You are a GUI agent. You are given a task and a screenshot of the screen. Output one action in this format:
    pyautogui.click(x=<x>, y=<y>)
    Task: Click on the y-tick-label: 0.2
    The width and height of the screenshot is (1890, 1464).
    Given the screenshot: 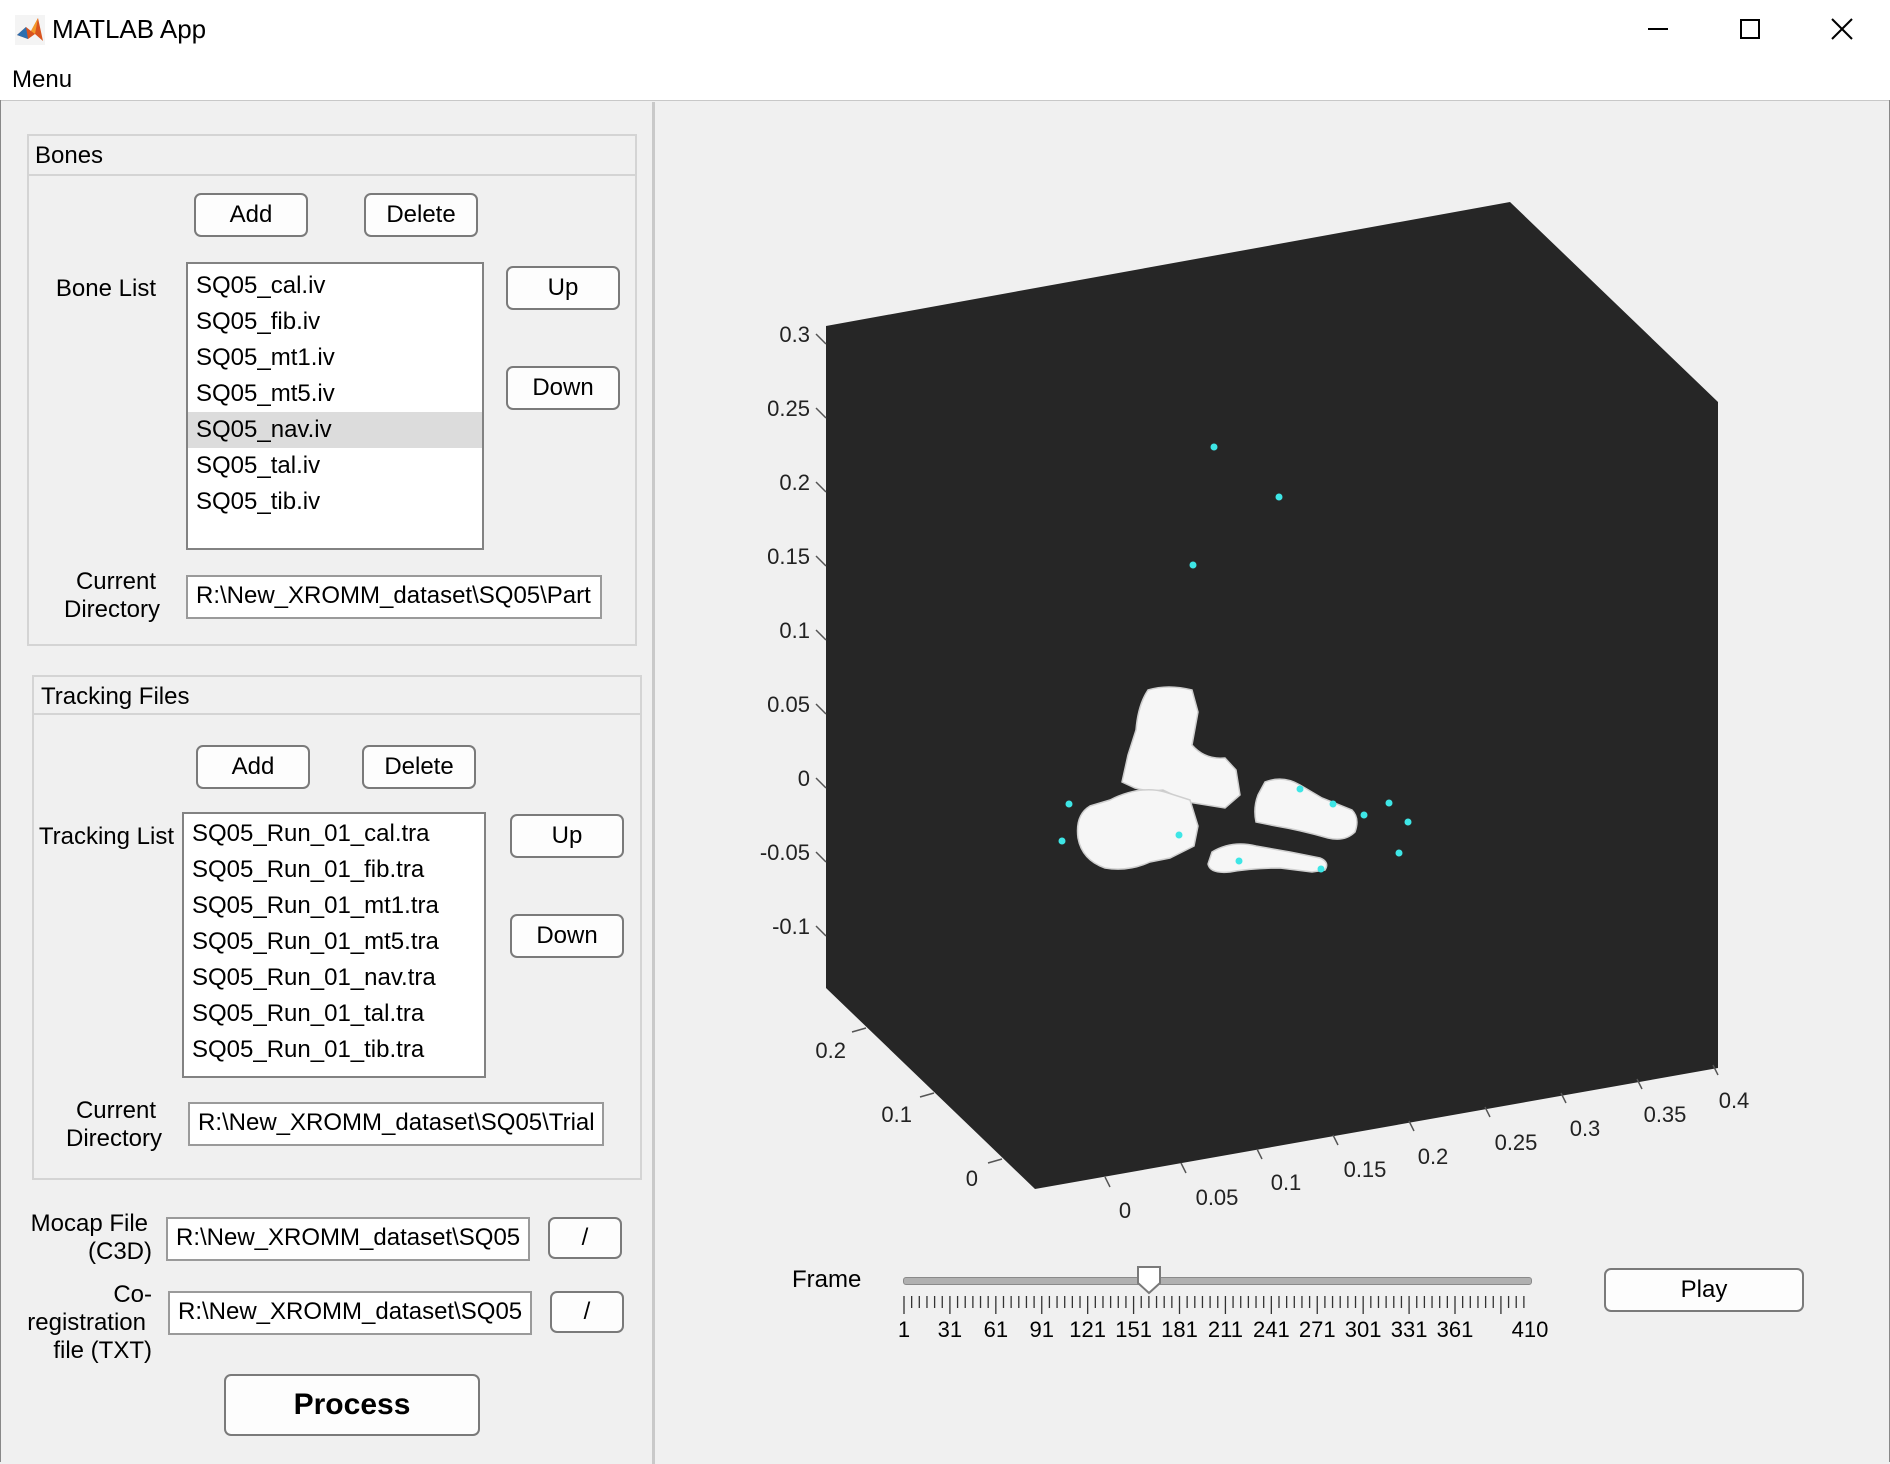 What is the action you would take?
    pyautogui.click(x=830, y=1050)
    